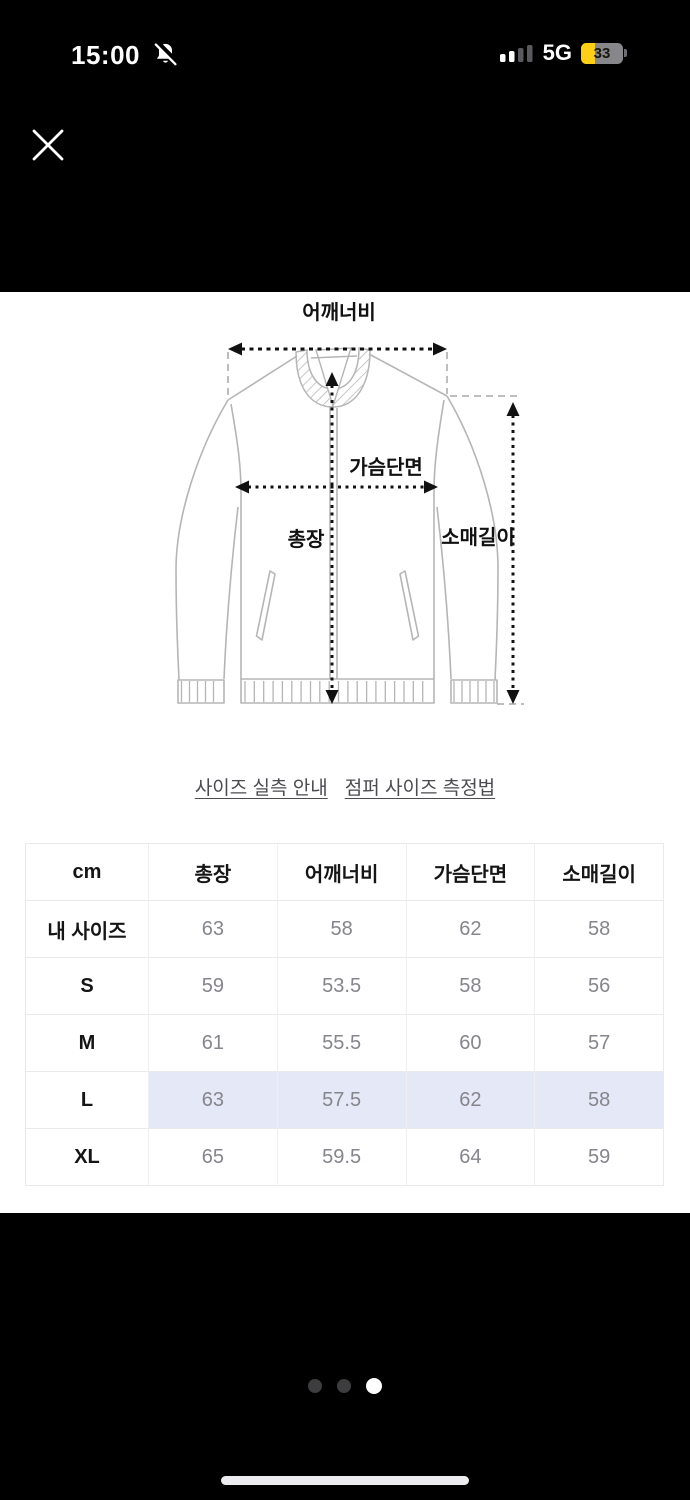 The image size is (690, 1500). I want to click on size-label: 내 사이즈, so click(87, 929).